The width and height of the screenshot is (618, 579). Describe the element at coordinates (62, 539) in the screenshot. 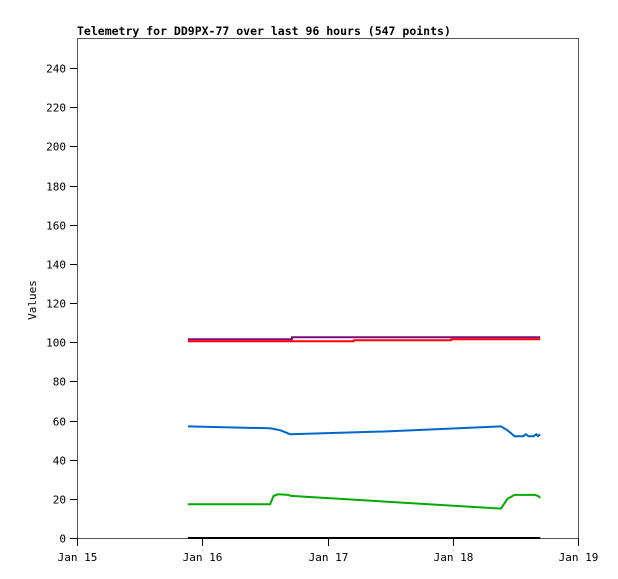

I see `y-tick-label: 0` at that location.